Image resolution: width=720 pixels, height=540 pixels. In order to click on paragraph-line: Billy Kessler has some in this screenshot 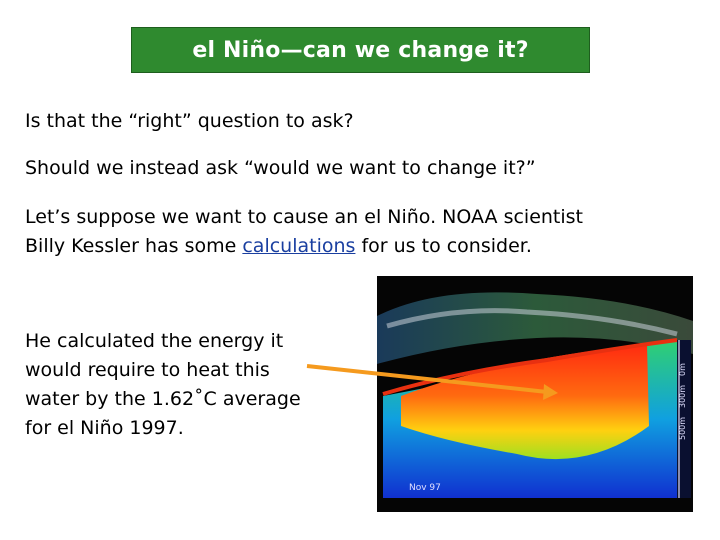, I will do `click(134, 246)`.